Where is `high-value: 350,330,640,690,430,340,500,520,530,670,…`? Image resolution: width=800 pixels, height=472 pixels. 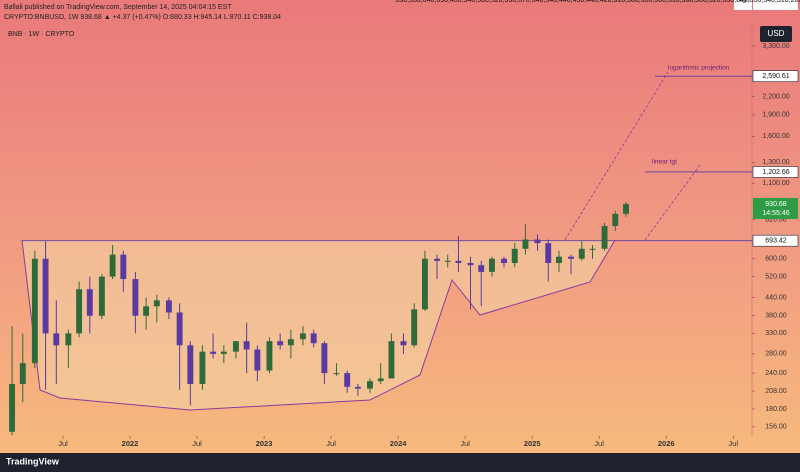 high-value: 350,330,640,690,430,340,500,520,530,670,… is located at coordinates (597, 2).